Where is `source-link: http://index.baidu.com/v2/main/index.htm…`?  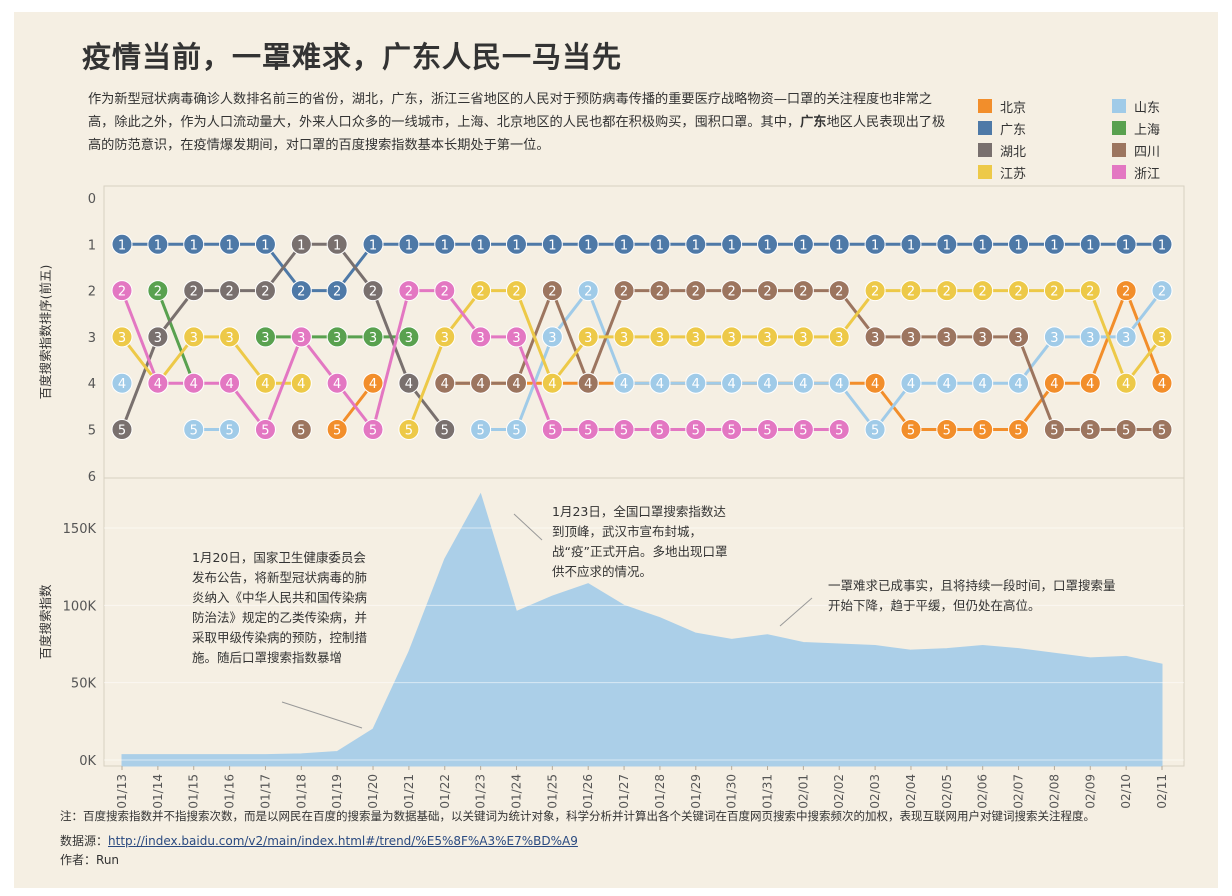 source-link: http://index.baidu.com/v2/main/index.htm… is located at coordinates (343, 841).